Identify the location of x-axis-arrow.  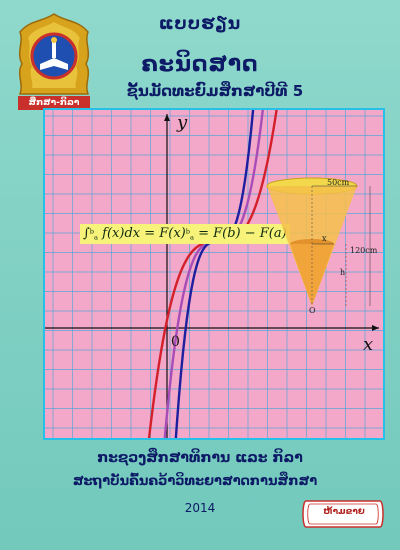
(375, 328).